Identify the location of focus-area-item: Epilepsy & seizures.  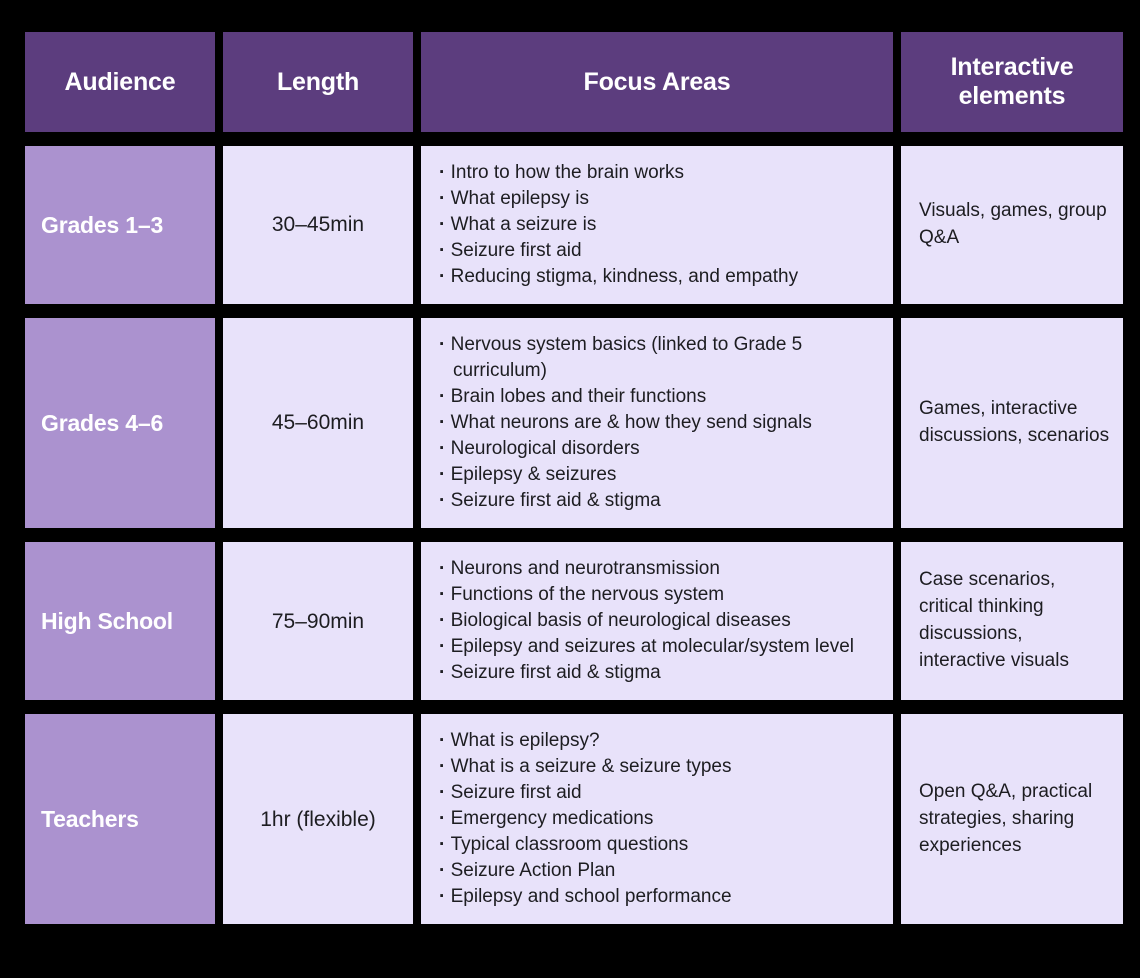
(659, 475).